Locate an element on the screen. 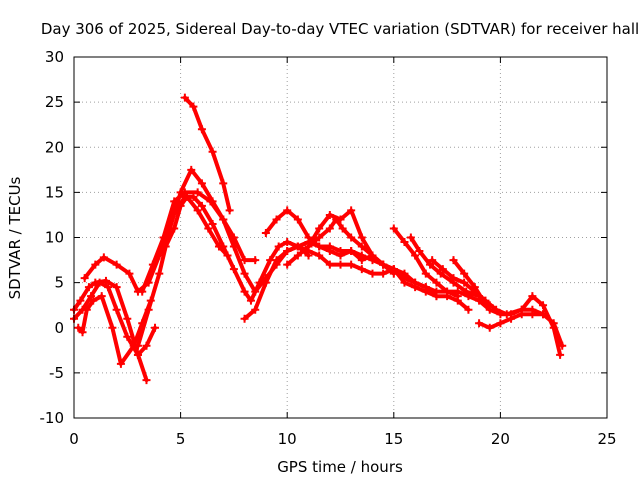 The image size is (640, 480). x-tick-label: 10 is located at coordinates (287, 439).